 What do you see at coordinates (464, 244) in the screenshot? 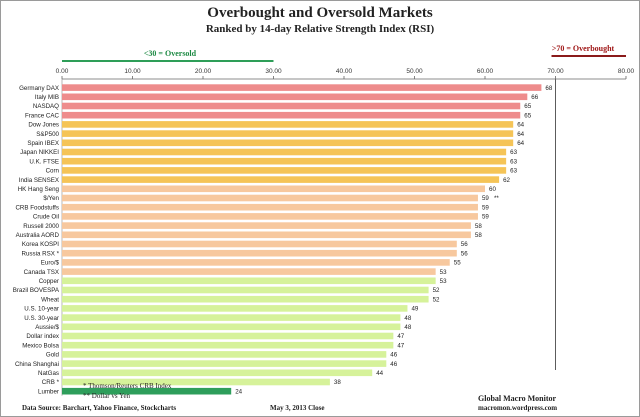
I see `data-label: 56` at bounding box center [464, 244].